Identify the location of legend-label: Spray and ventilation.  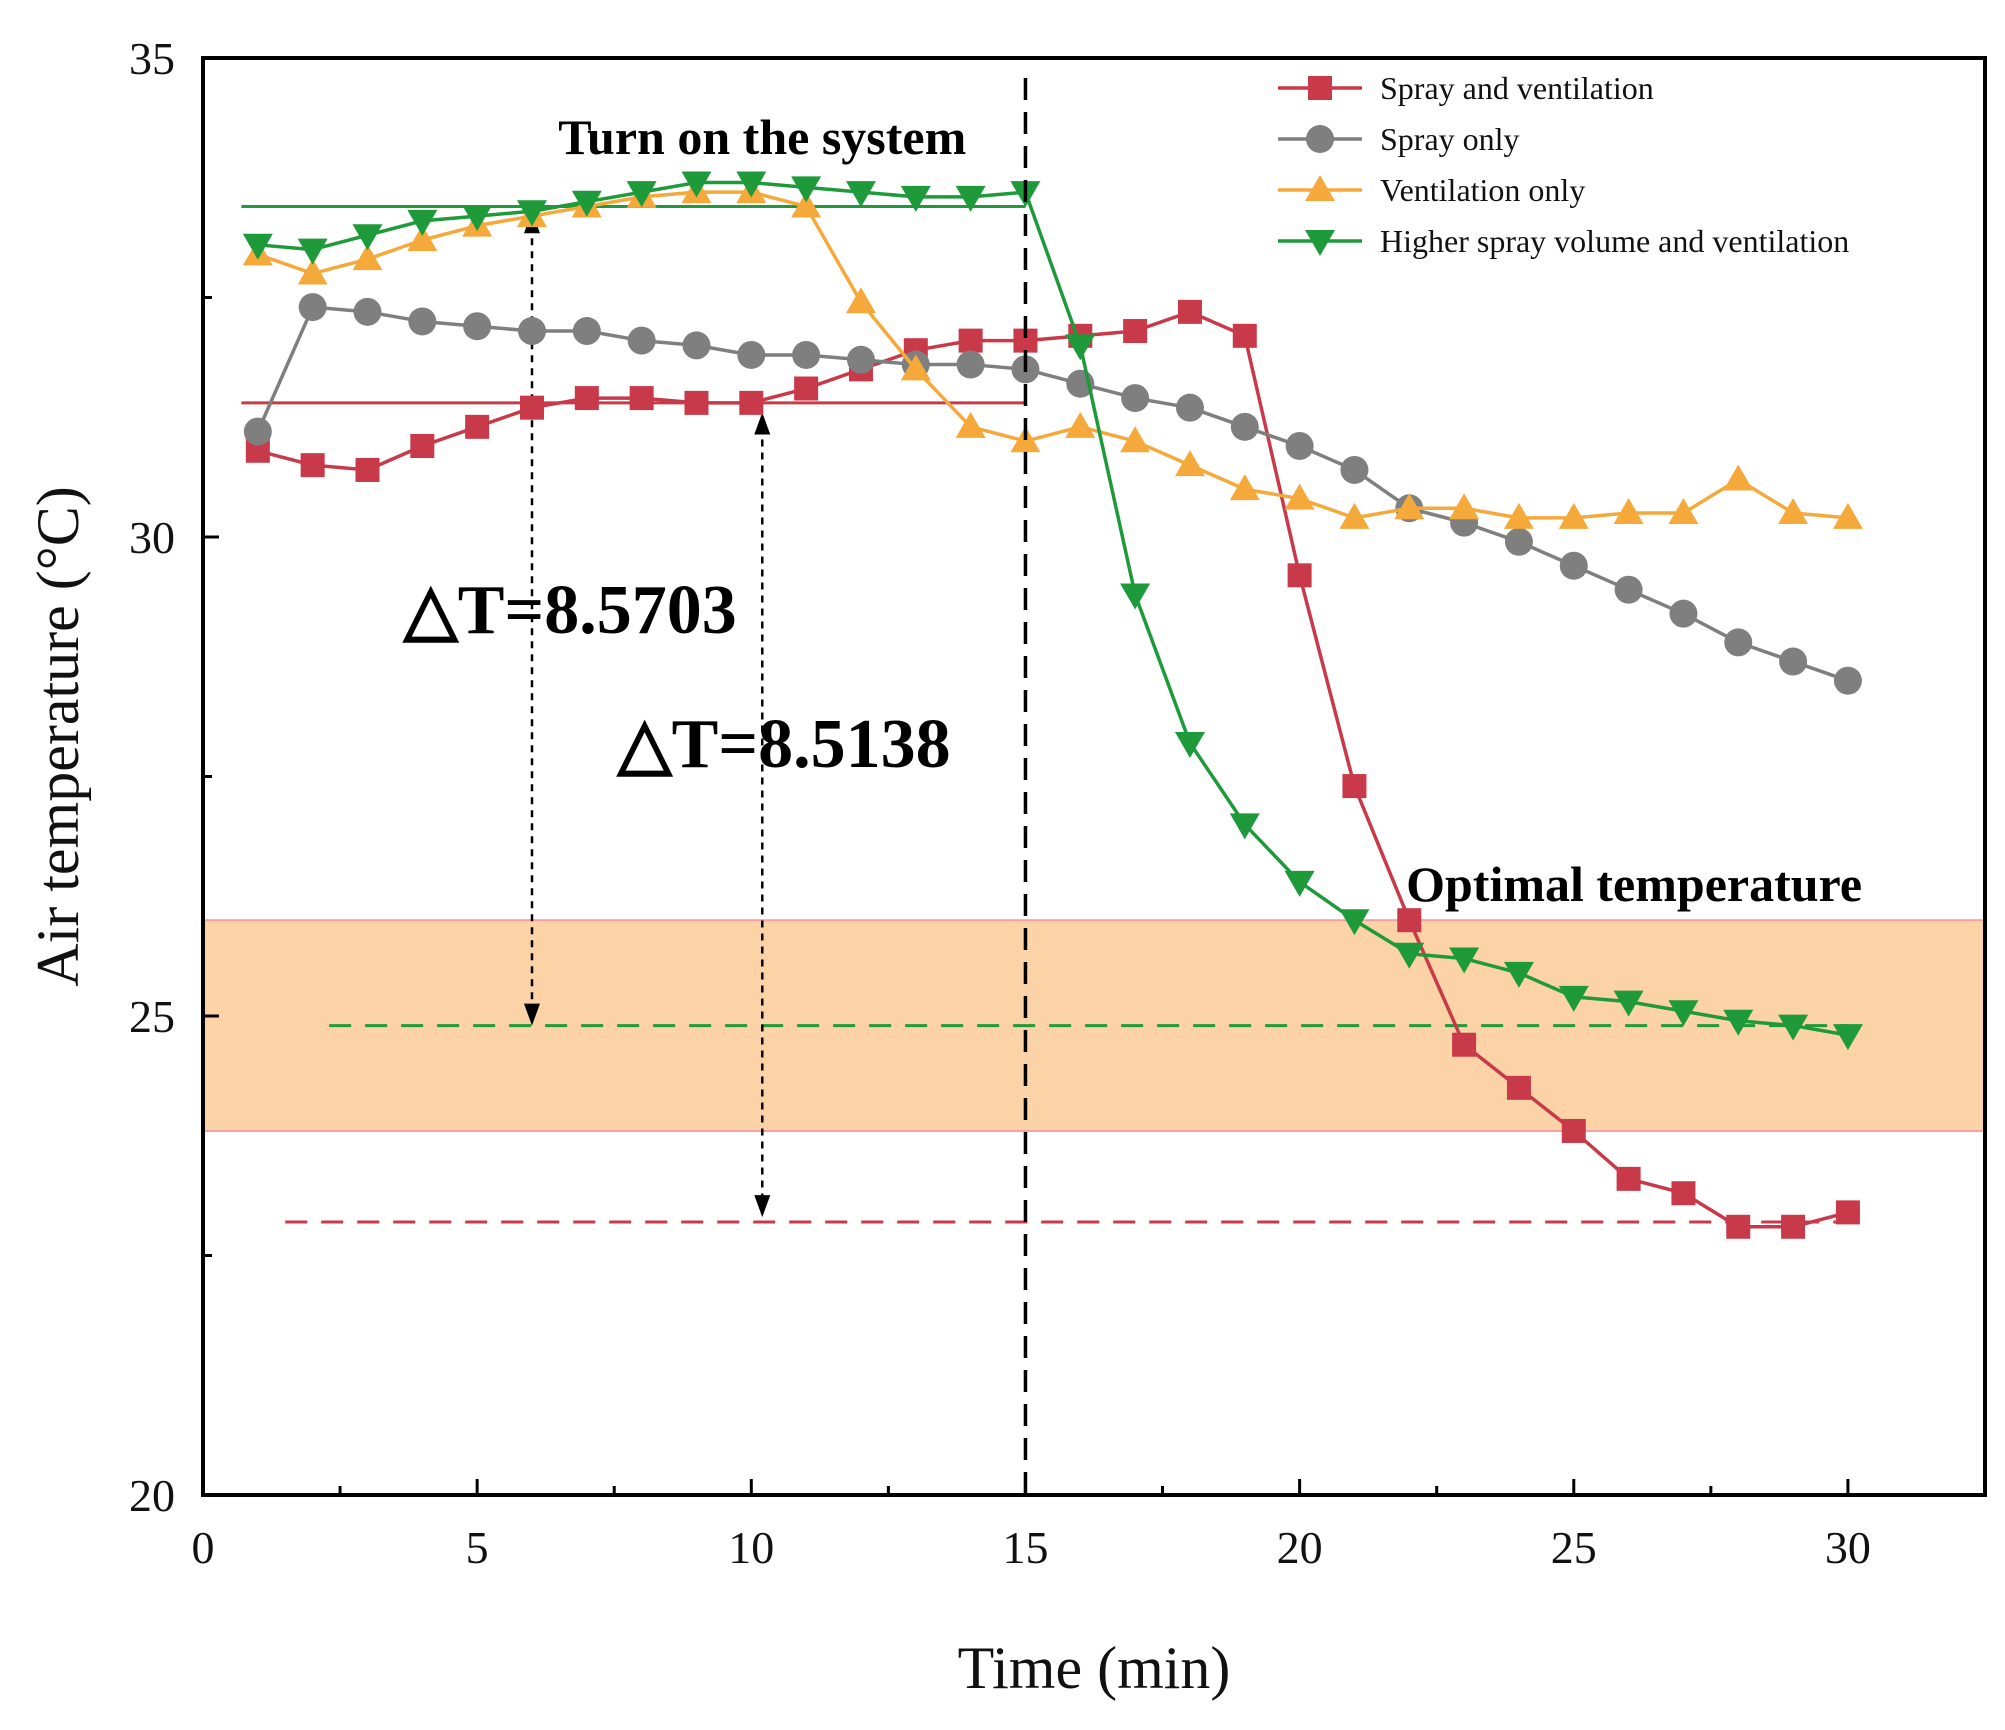
(1517, 88).